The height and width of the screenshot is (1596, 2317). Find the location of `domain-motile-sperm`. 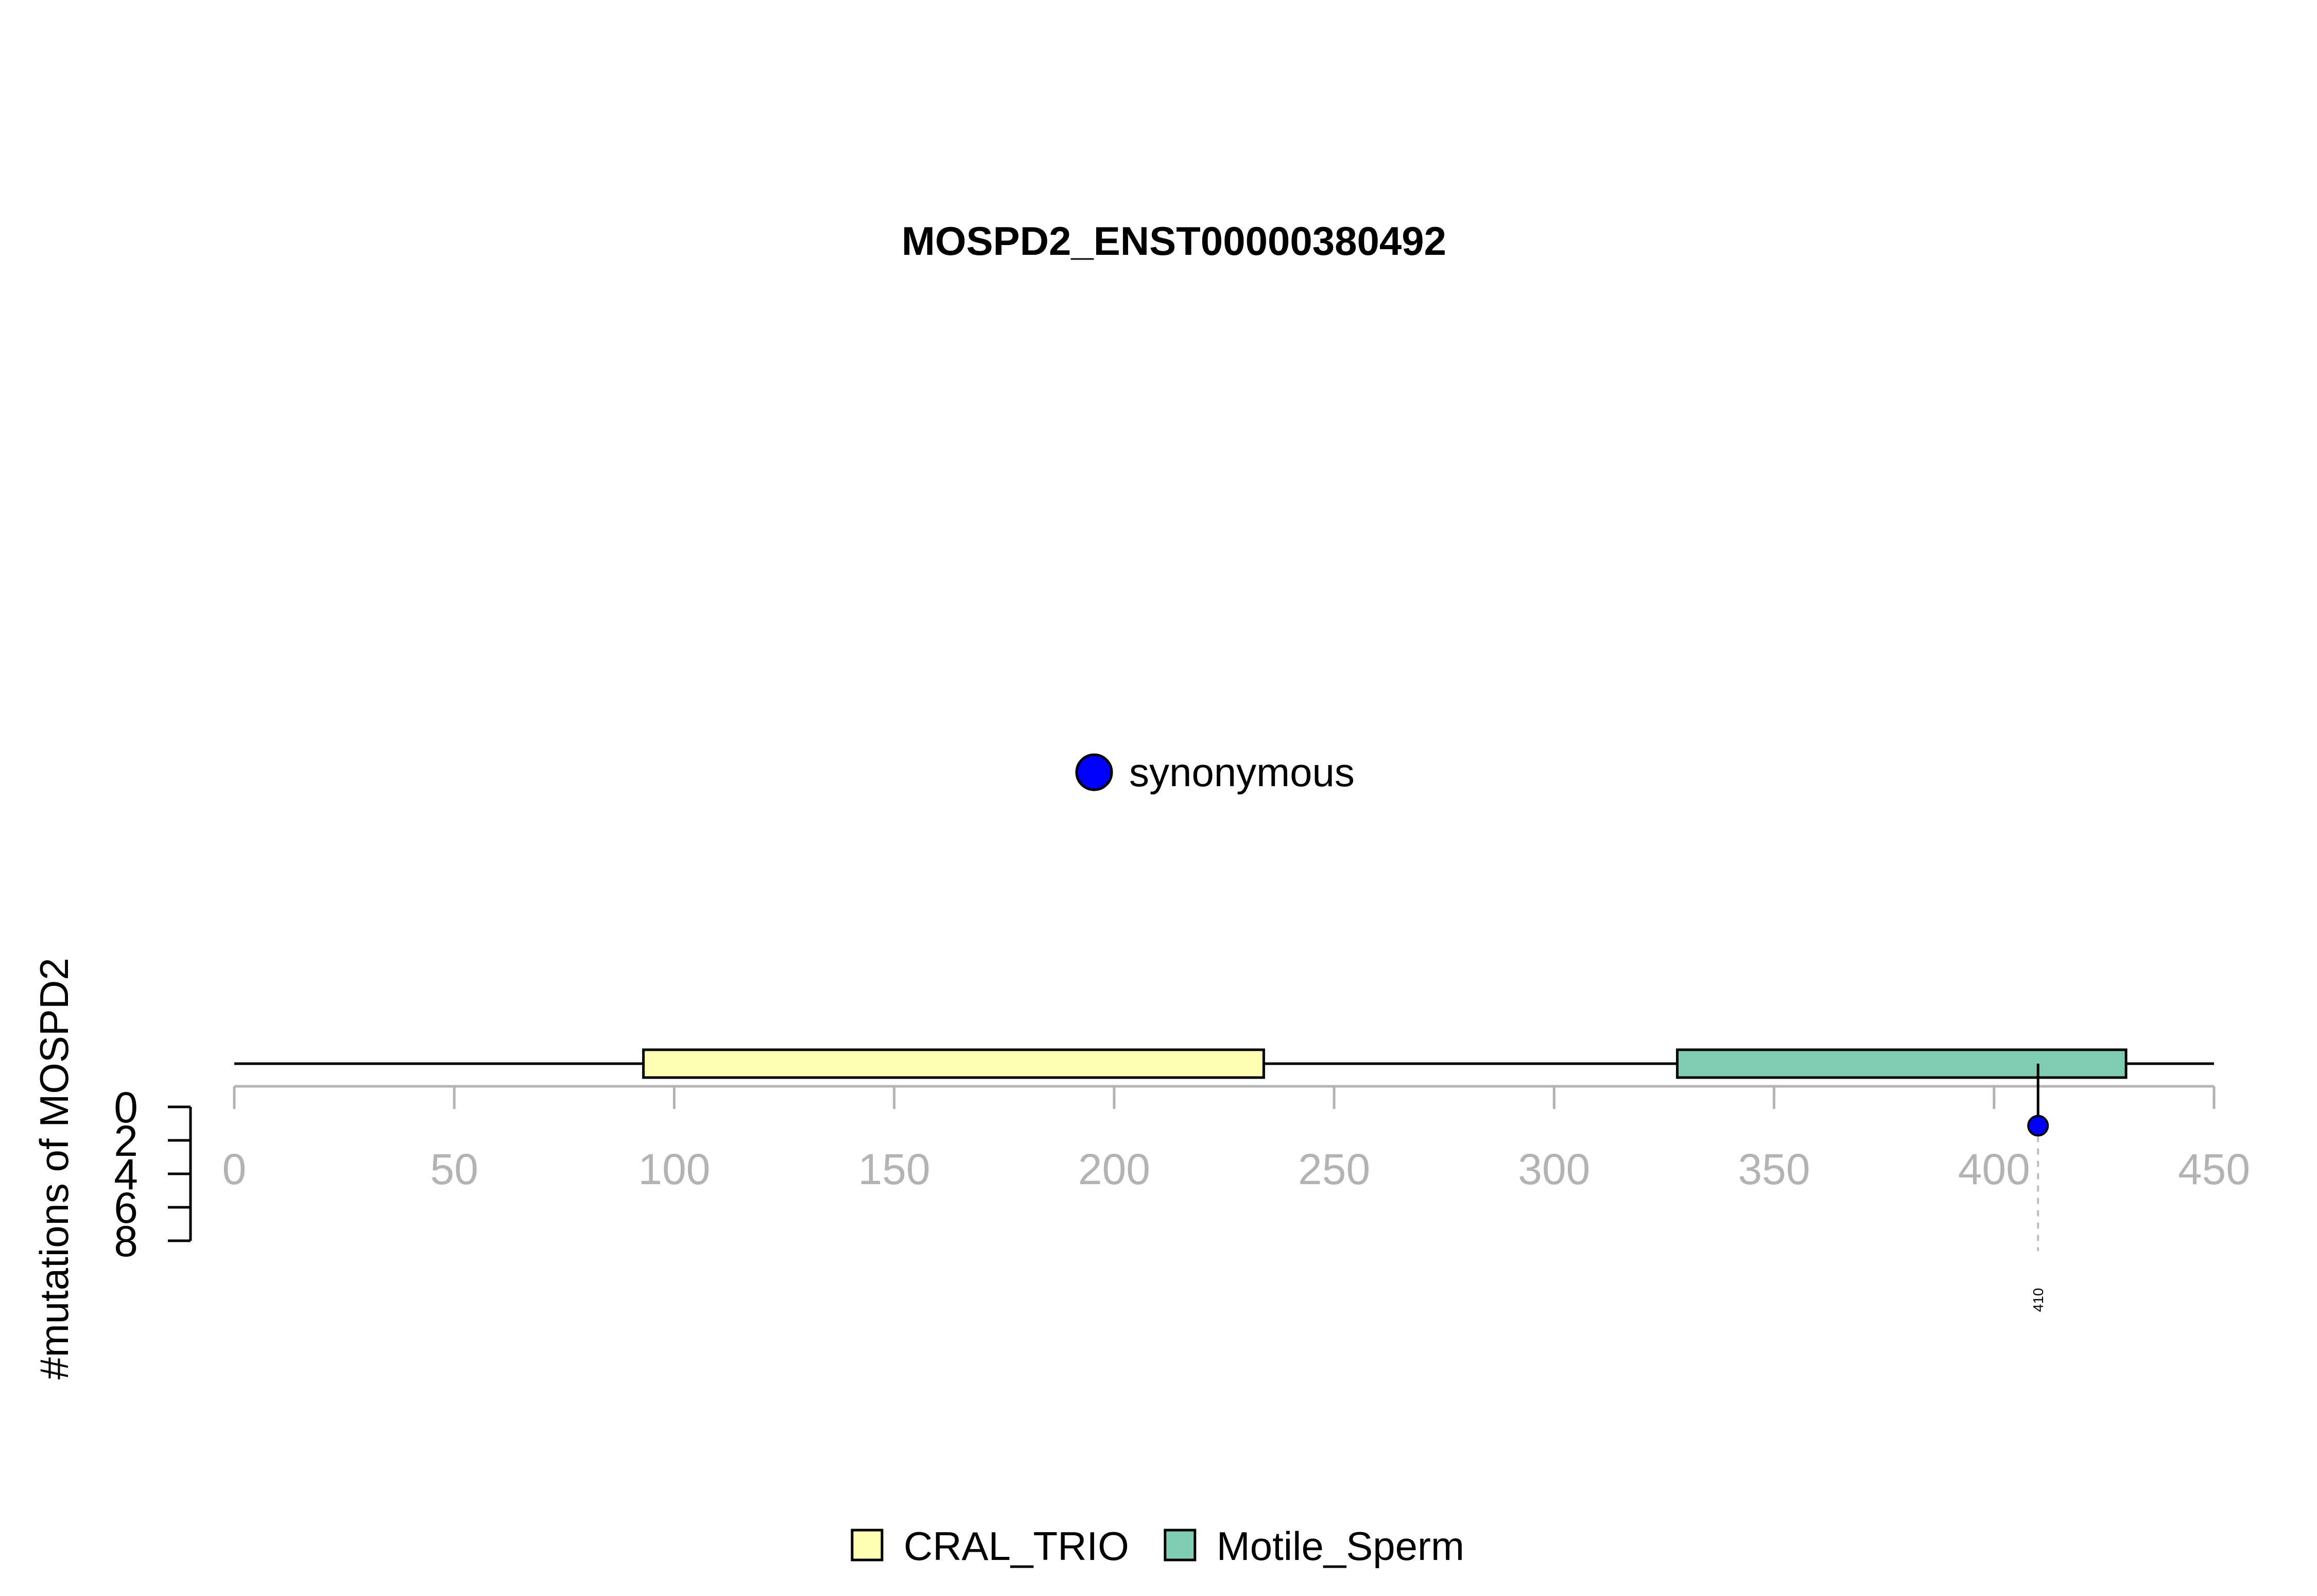

domain-motile-sperm is located at coordinates (1902, 1063).